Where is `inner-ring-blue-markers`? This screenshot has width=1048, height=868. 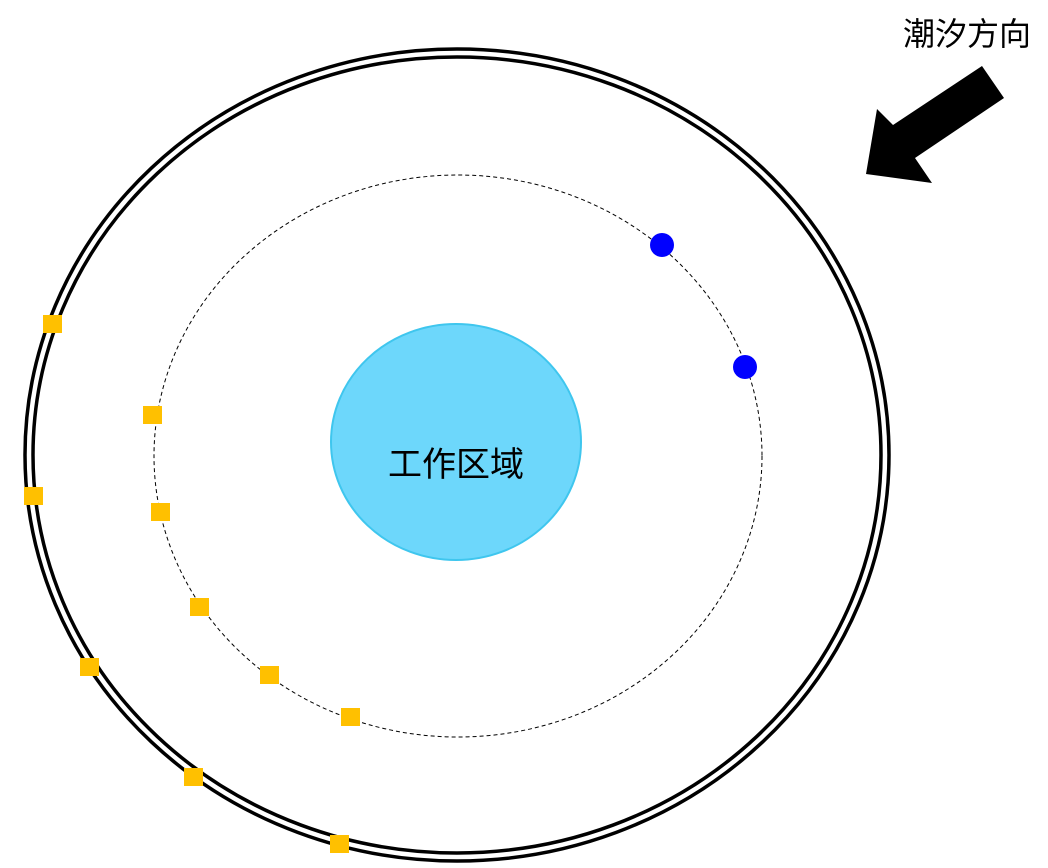
inner-ring-blue-markers is located at coordinates (703, 306).